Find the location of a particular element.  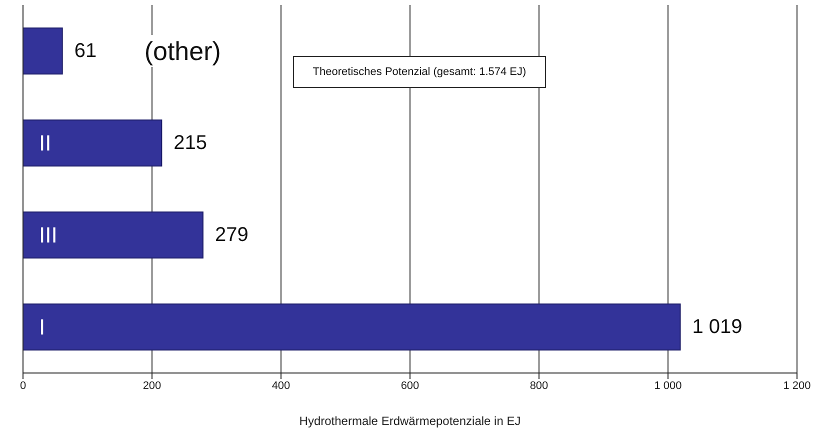

note-box: Theoretisches Potenzial (gesamt: 1.574 EJ) is located at coordinates (419, 72).